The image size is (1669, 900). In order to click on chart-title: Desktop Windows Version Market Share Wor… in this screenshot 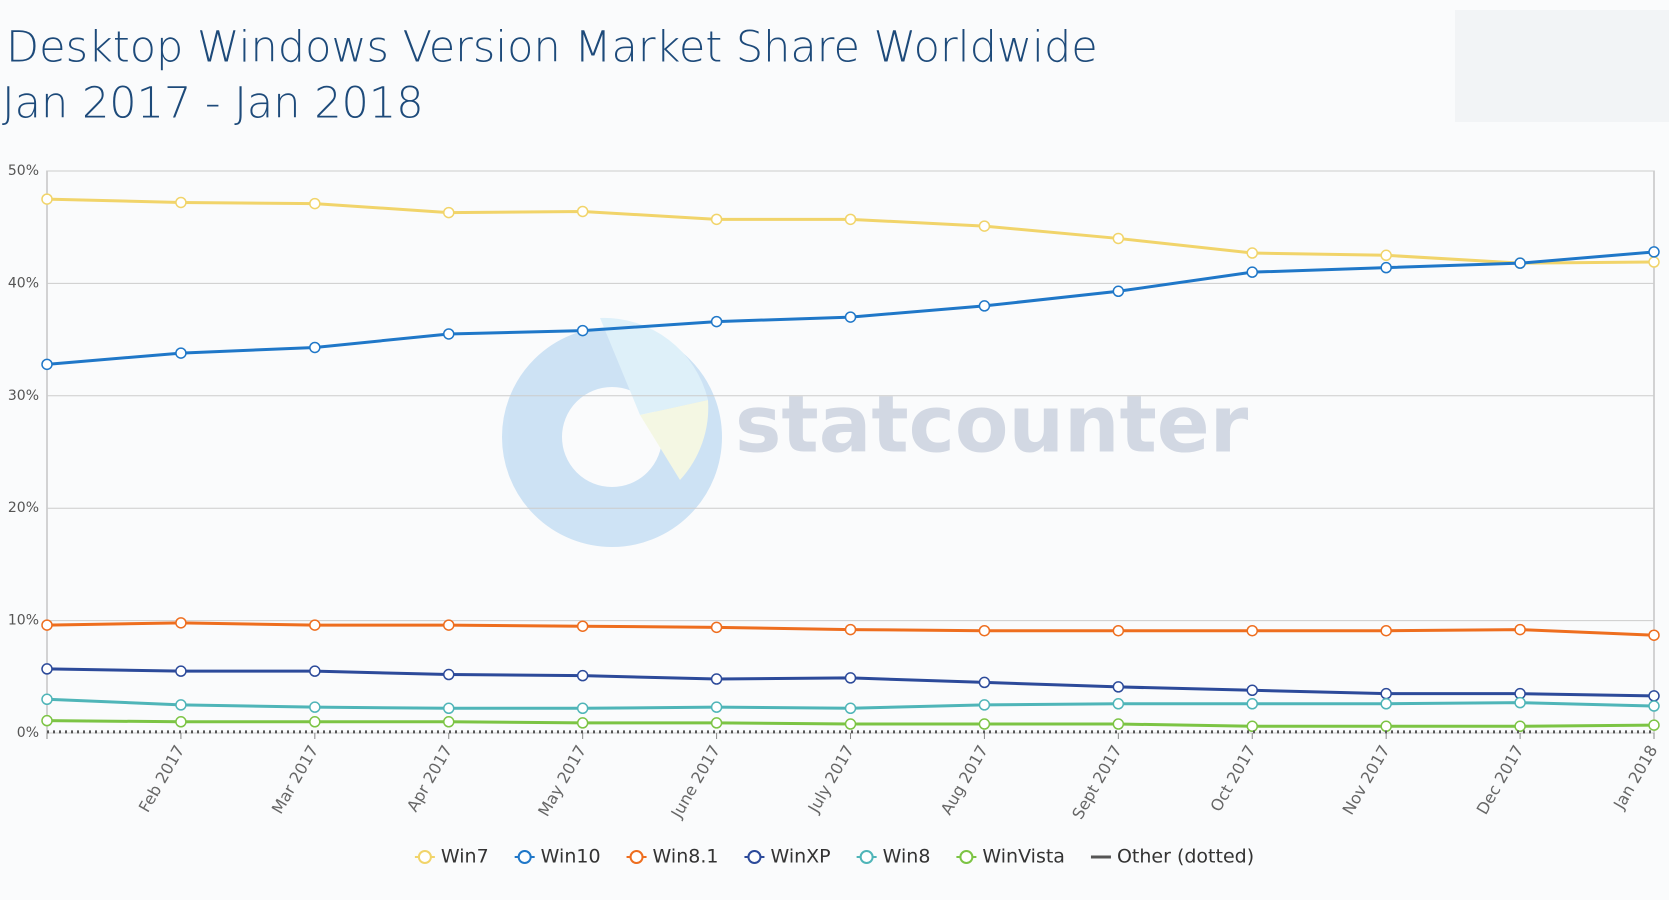, I will do `click(552, 48)`.